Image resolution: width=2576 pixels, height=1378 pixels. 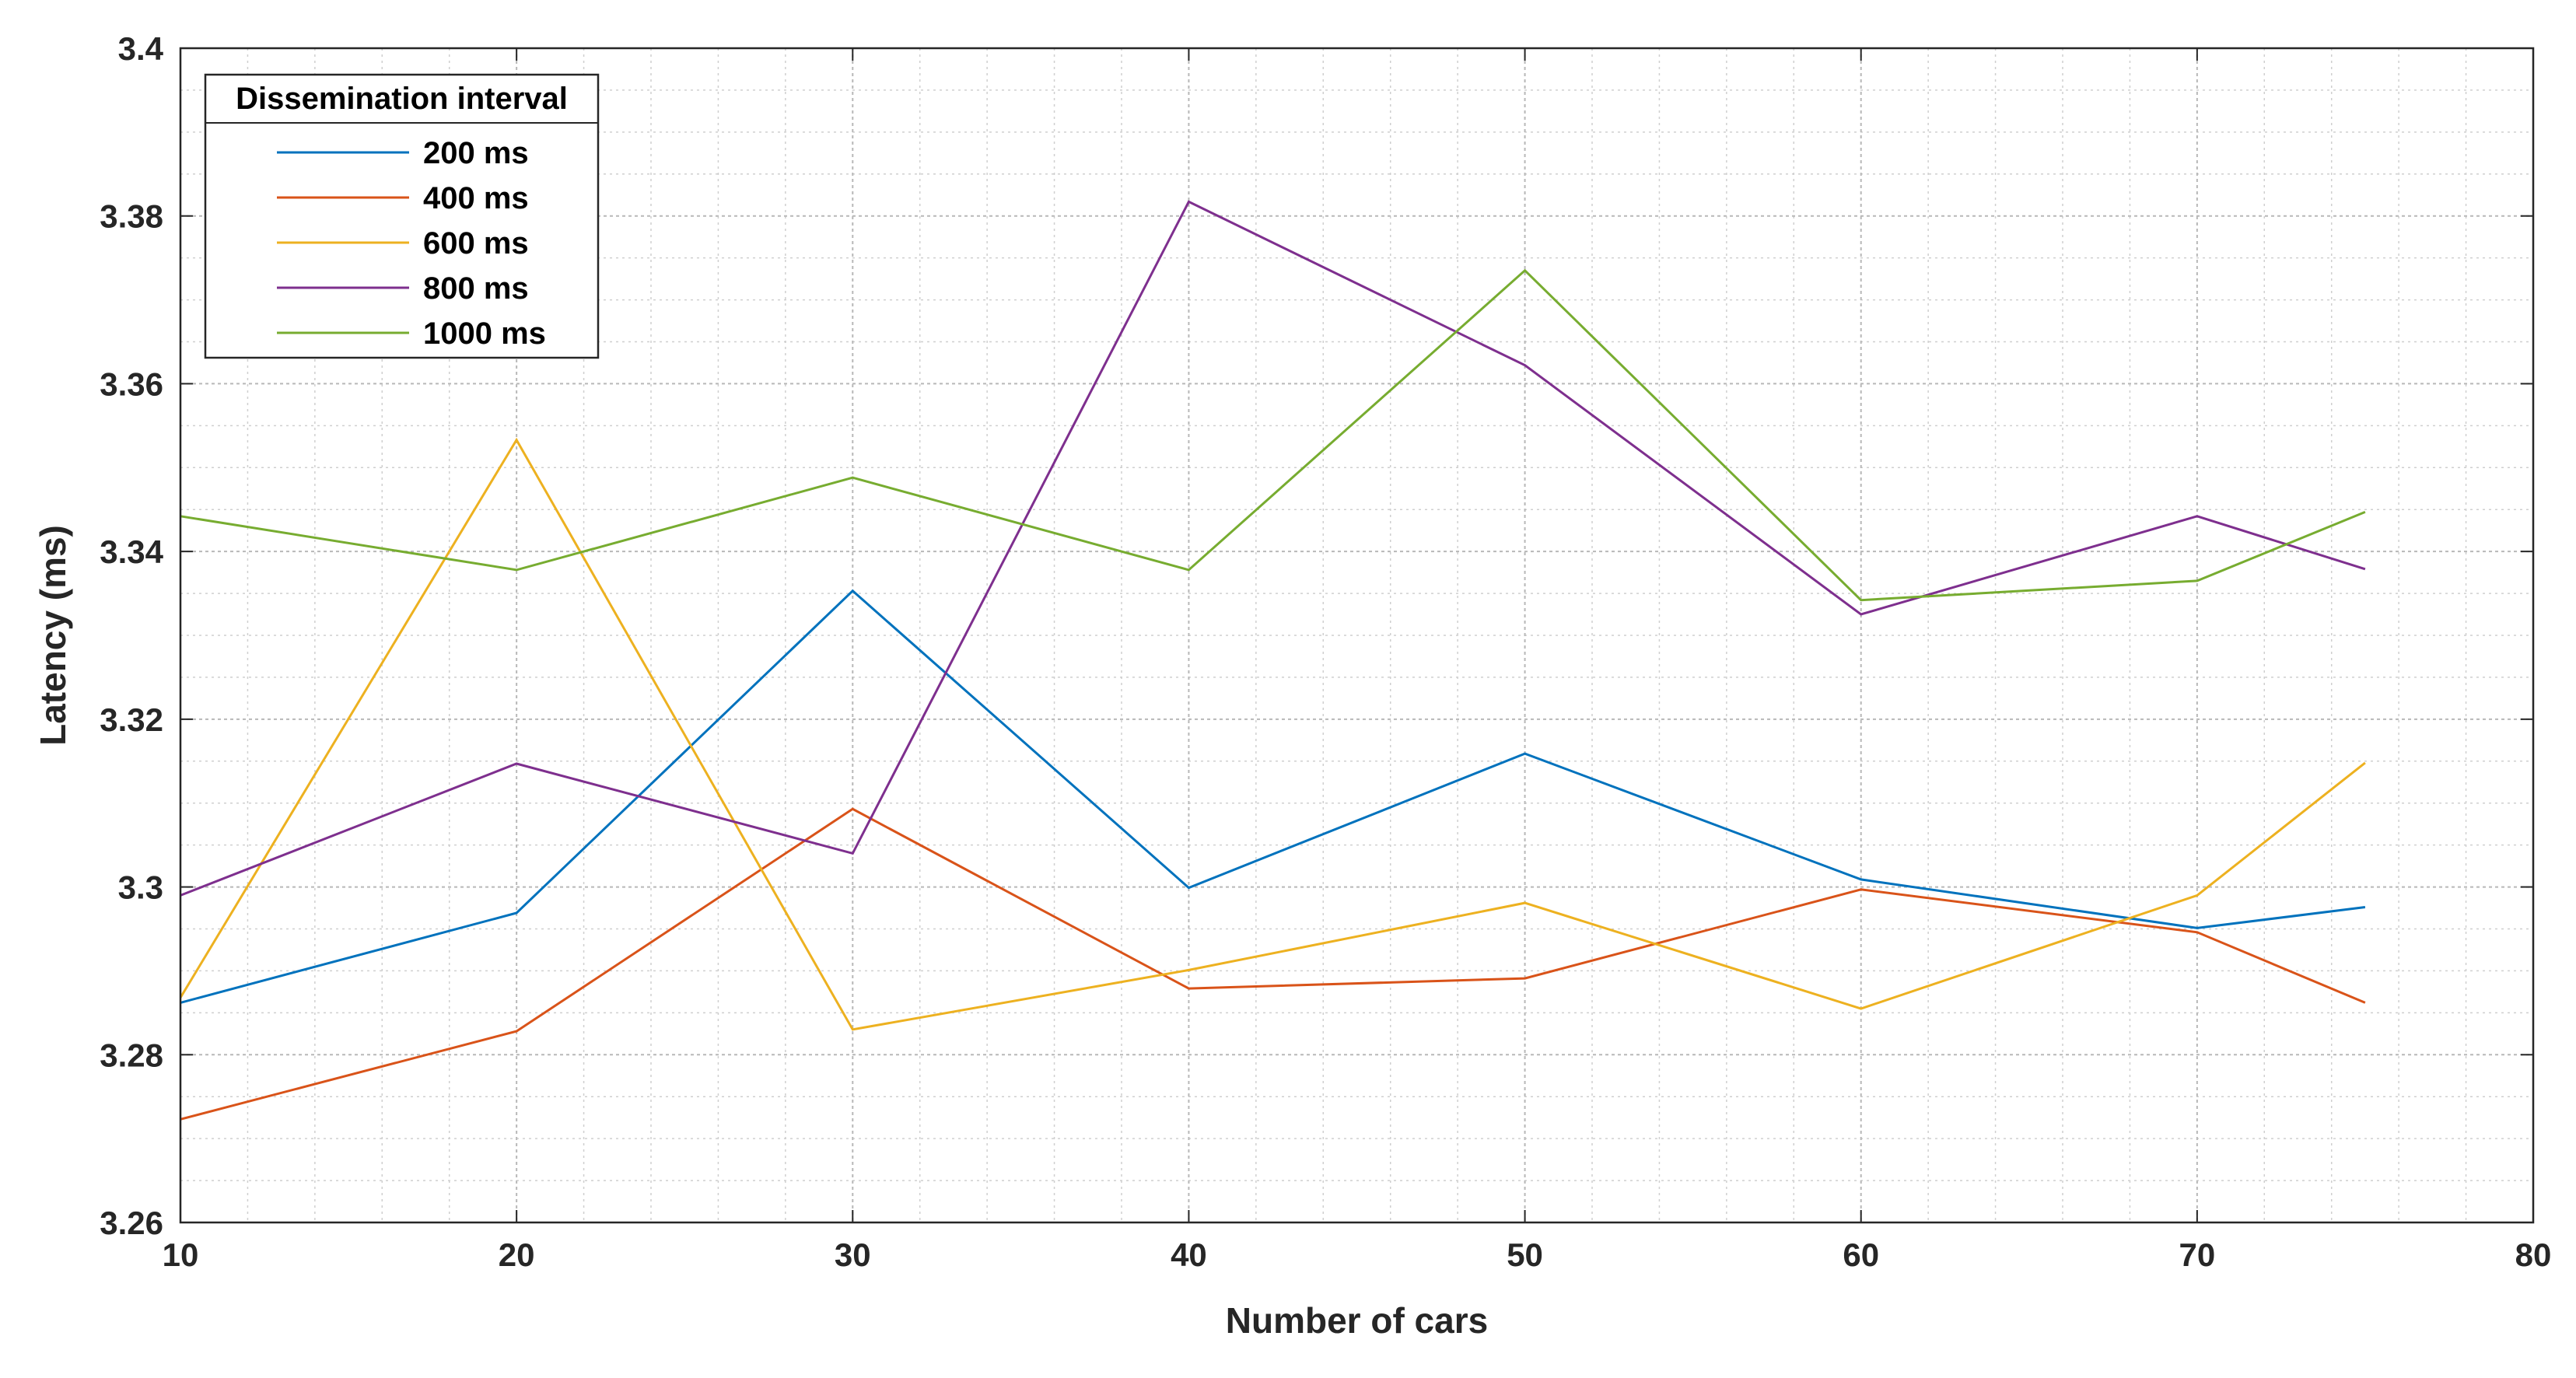 I want to click on x-tick-label: 10, so click(x=181, y=1254).